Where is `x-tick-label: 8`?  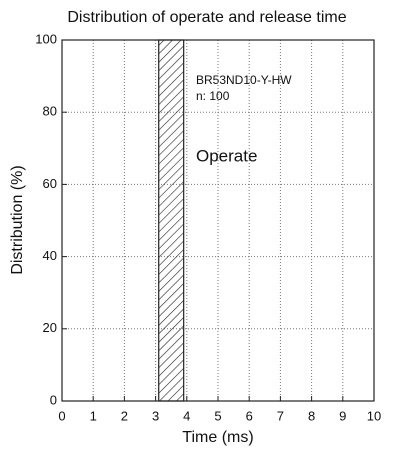 x-tick-label: 8 is located at coordinates (311, 415).